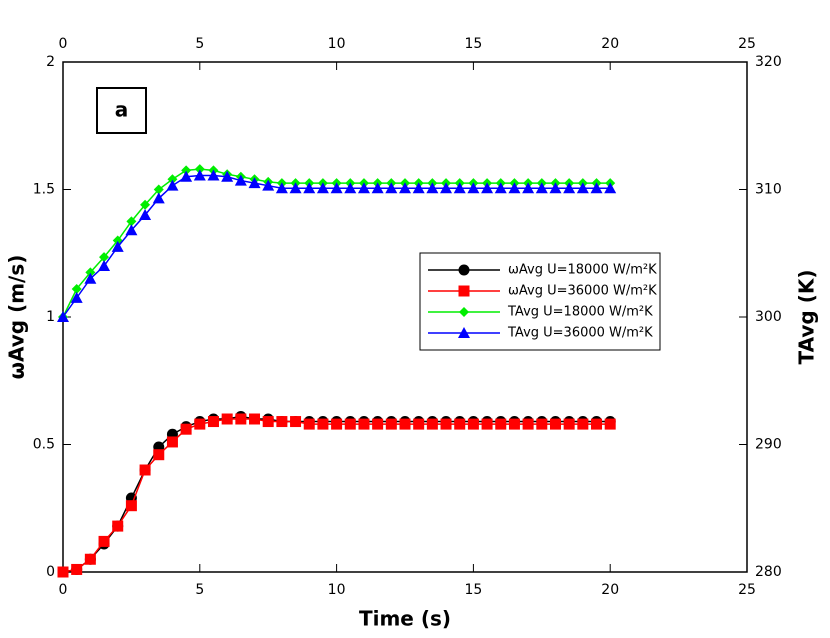 The image size is (830, 638). What do you see at coordinates (63, 590) in the screenshot?
I see `x-tick-label: 0` at bounding box center [63, 590].